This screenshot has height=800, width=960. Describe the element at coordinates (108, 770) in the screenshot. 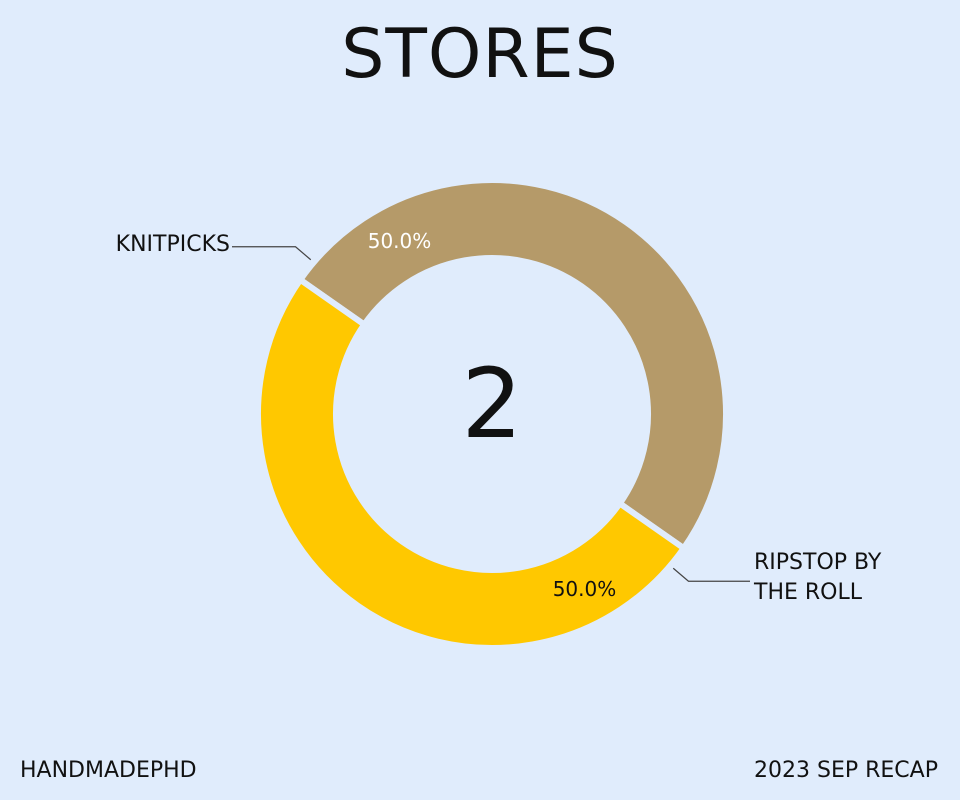

I see `footer-author: HANDMADEPHD` at that location.